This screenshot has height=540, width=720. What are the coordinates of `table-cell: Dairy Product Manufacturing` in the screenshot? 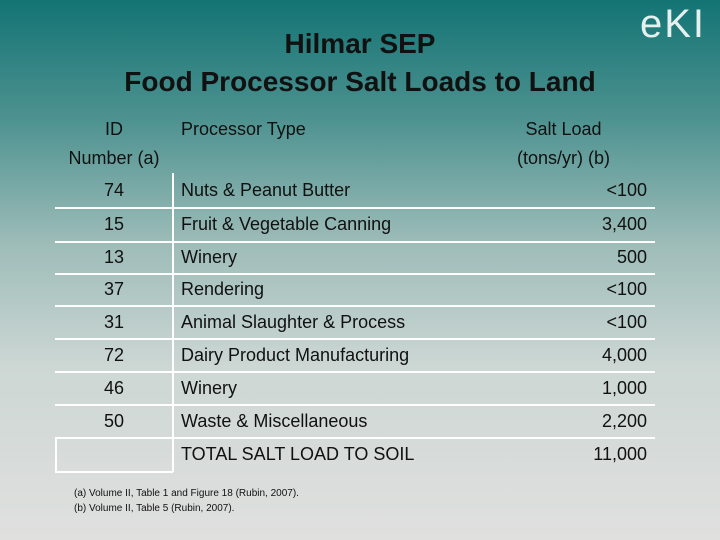 It's located at (295, 354).